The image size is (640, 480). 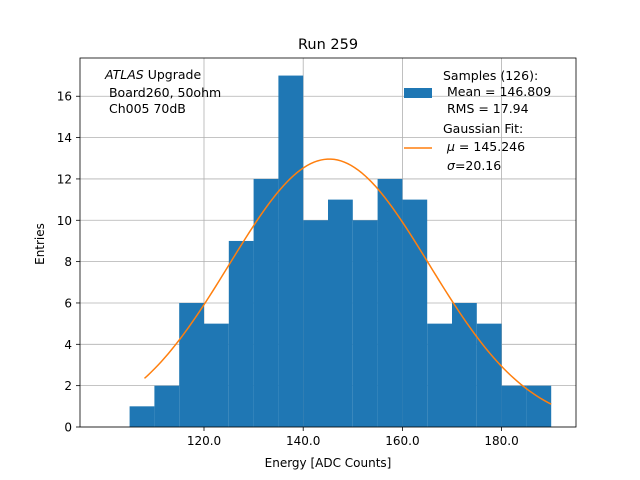 What do you see at coordinates (402, 441) in the screenshot?
I see `x-tick-label: 160.0` at bounding box center [402, 441].